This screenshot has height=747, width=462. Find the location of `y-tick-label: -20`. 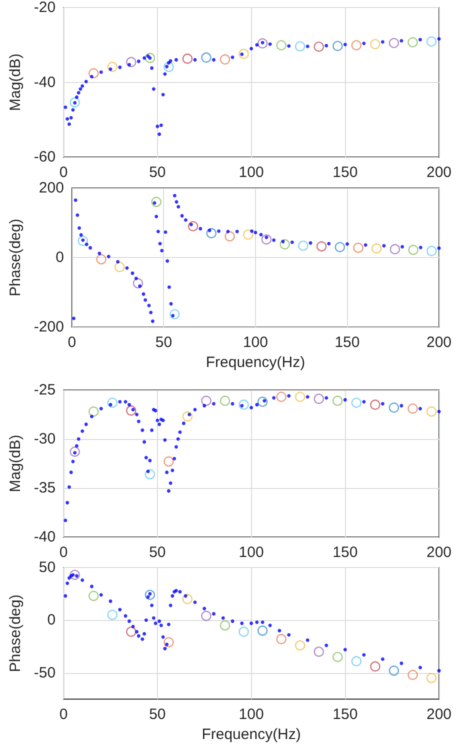

y-tick-label: -20 is located at coordinates (45, 8).